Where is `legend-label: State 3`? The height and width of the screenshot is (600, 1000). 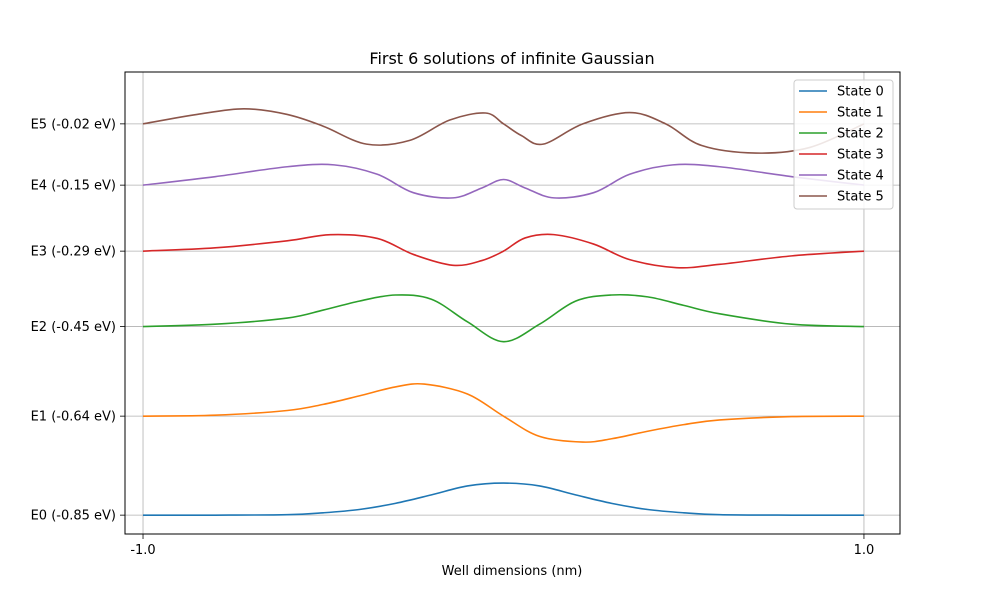
legend-label: State 3 is located at coordinates (860, 155).